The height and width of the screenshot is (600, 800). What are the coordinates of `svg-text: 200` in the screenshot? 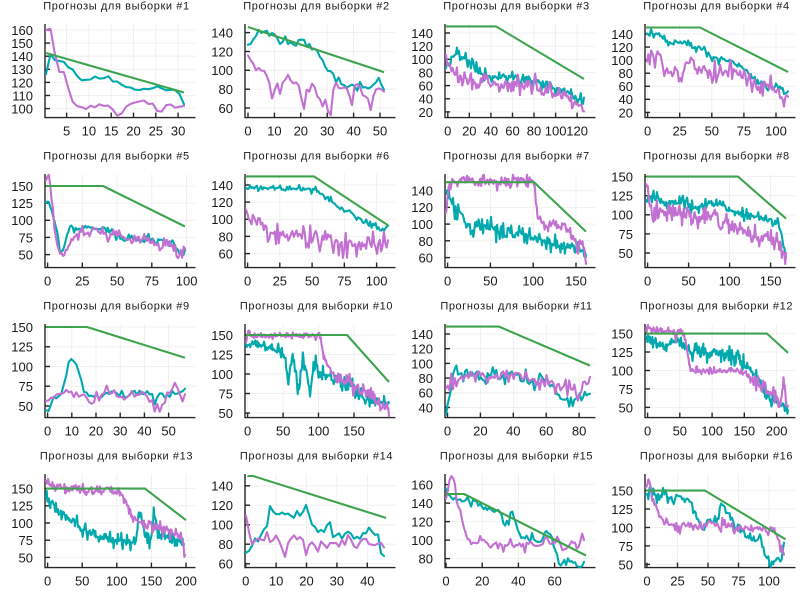 It's located at (186, 581).